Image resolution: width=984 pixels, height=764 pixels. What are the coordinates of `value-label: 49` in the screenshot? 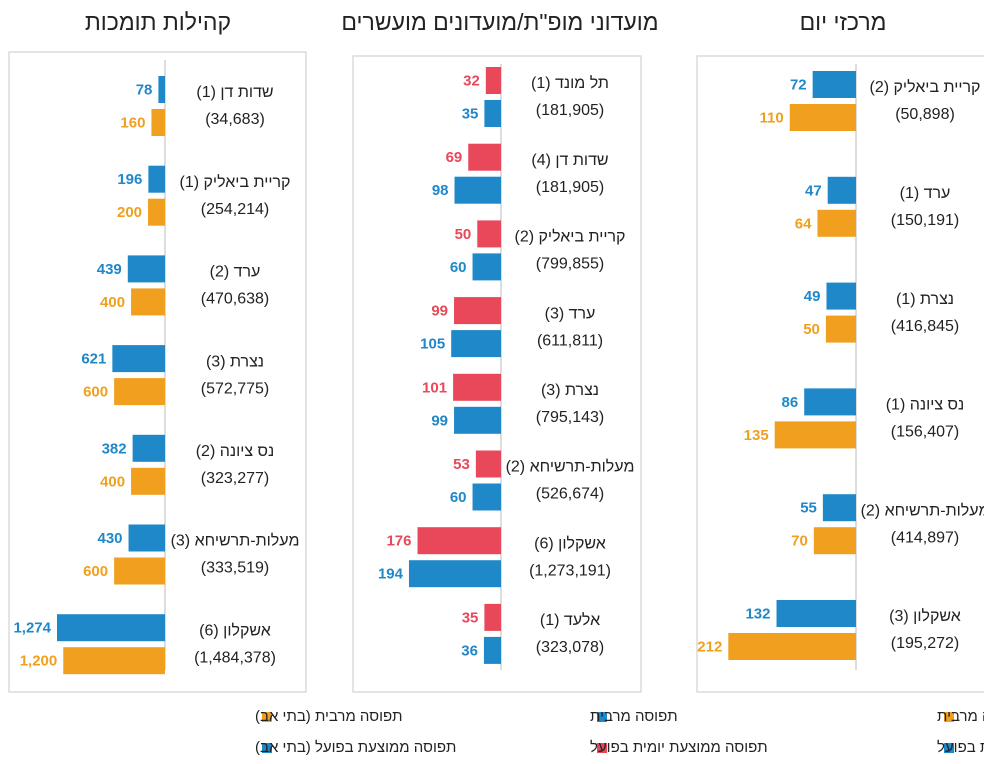 It's located at (812, 296).